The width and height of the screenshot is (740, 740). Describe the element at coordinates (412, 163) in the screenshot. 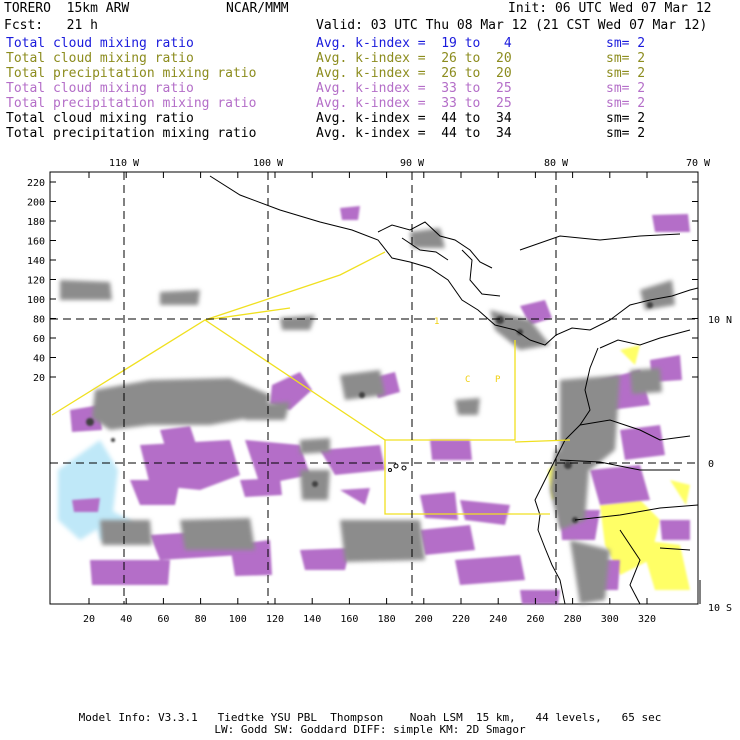

I see `longitude-label: 90 W` at that location.